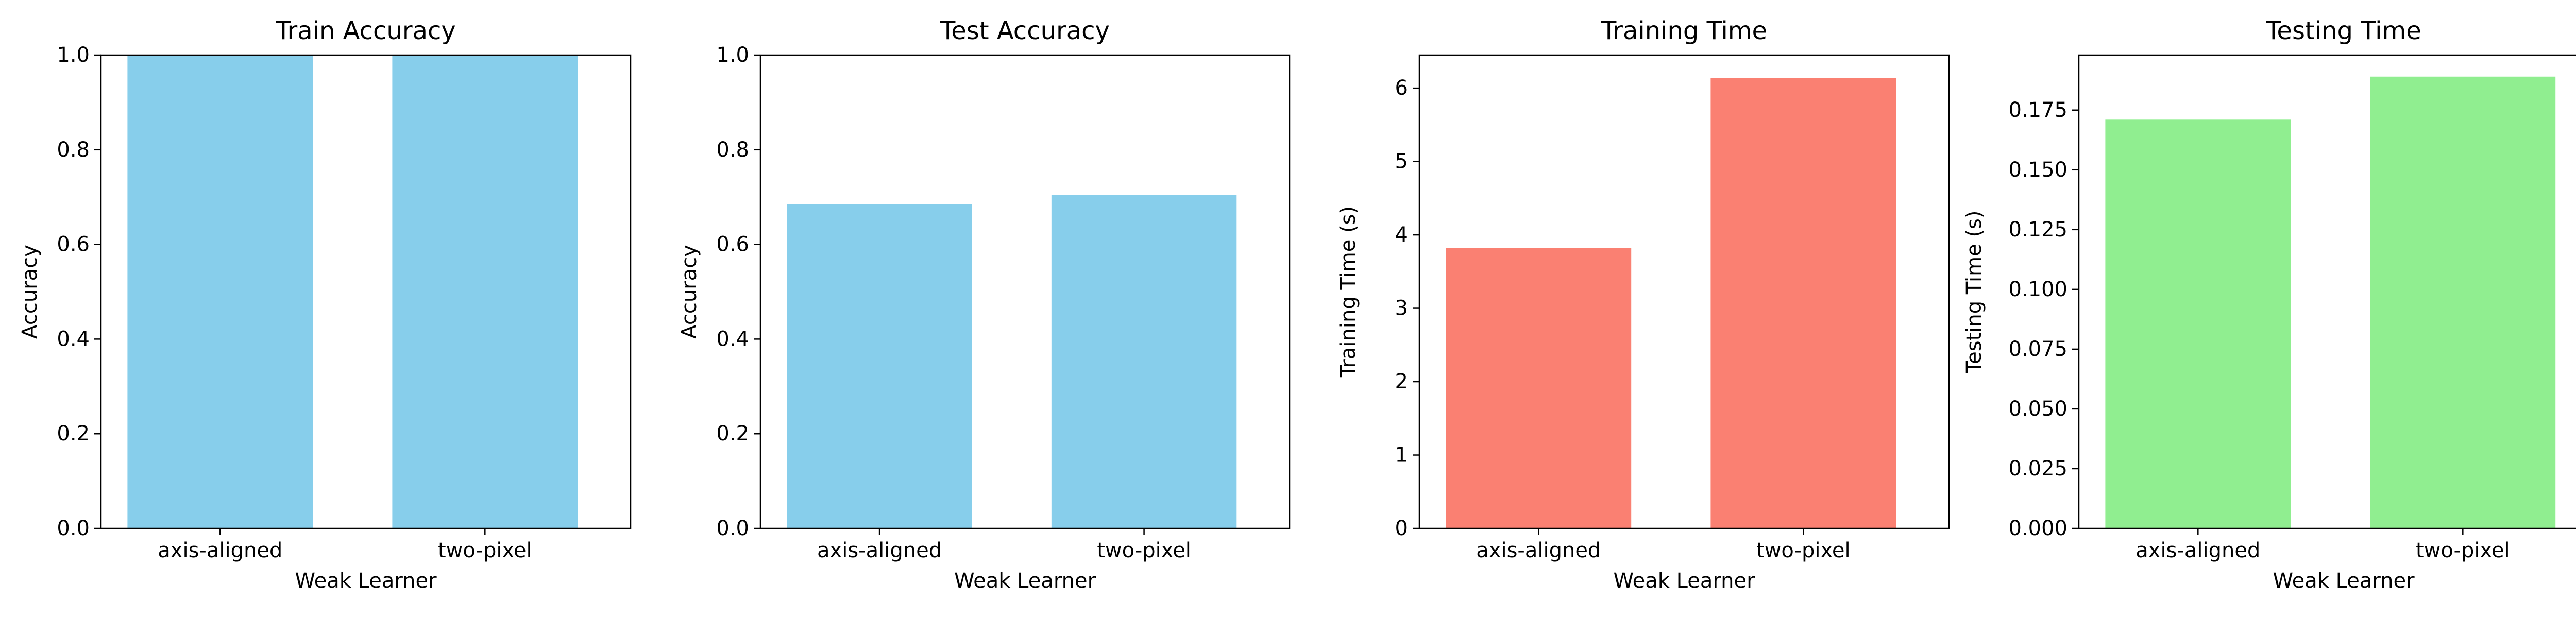 The height and width of the screenshot is (618, 2576). What do you see at coordinates (2327, 291) in the screenshot?
I see `axes-frame` at bounding box center [2327, 291].